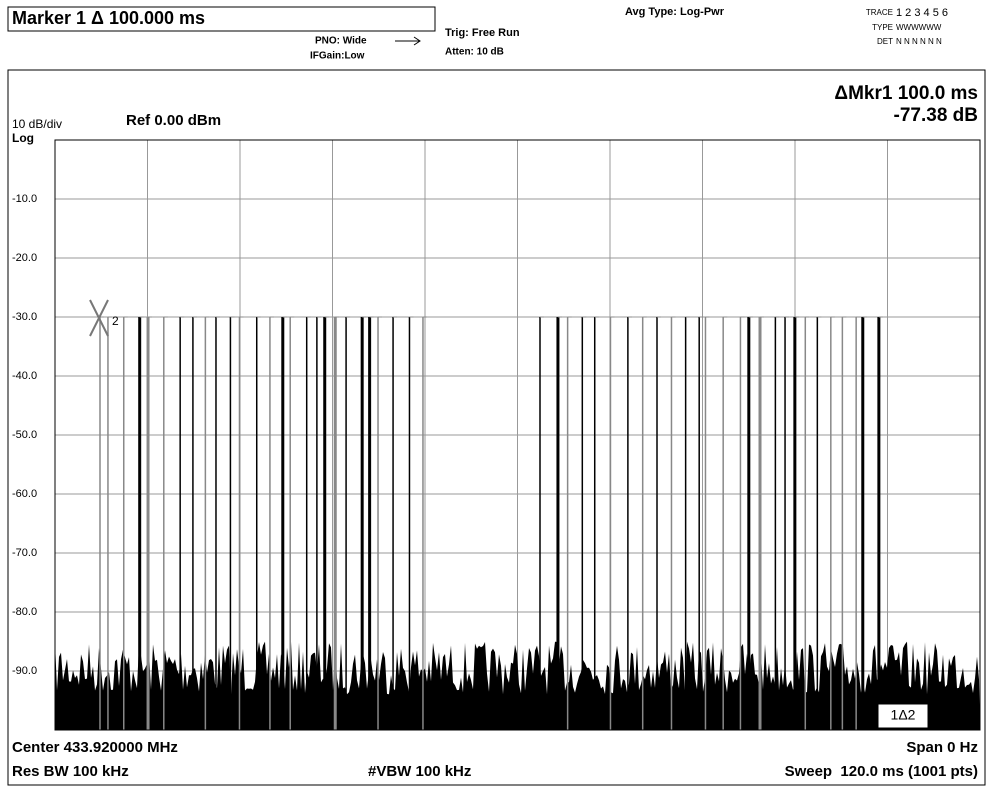 This screenshot has width=989, height=789. Describe the element at coordinates (99, 318) in the screenshot. I see `marker-x` at that location.